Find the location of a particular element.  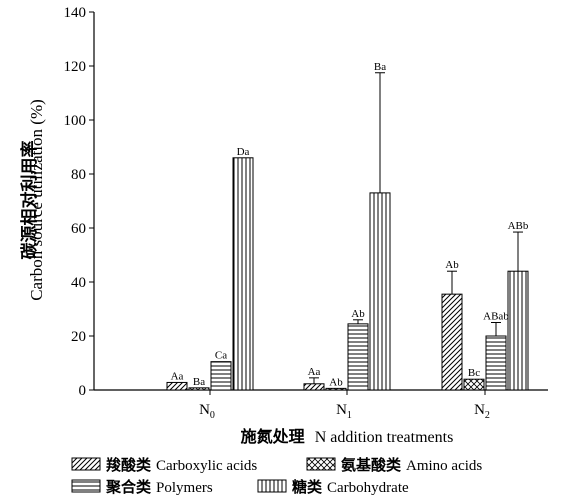

y-tick-label: 140 is located at coordinates (75, 13).